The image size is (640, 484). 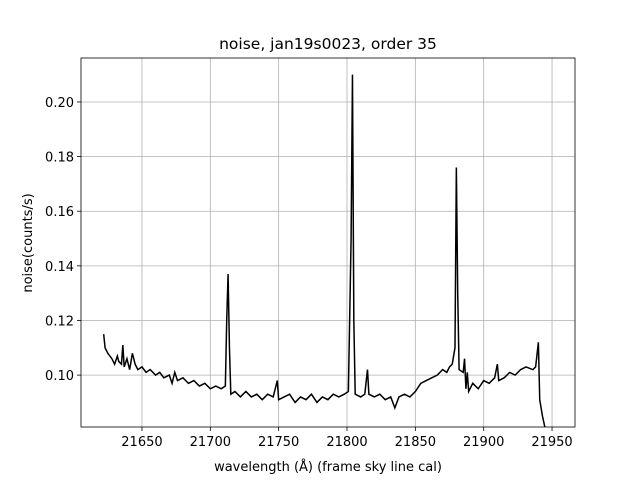 I want to click on y-tick-label: 0.14, so click(x=59, y=267).